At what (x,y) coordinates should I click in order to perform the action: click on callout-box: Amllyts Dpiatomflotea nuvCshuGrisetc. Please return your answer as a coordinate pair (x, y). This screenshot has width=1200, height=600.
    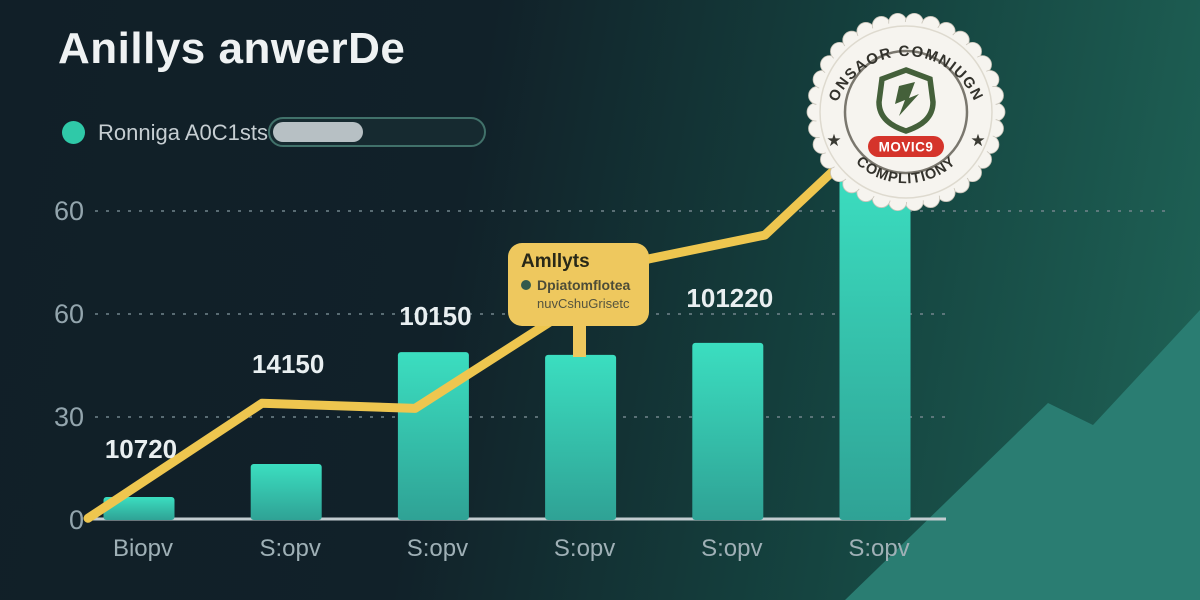
    Looking at the image, I should click on (578, 284).